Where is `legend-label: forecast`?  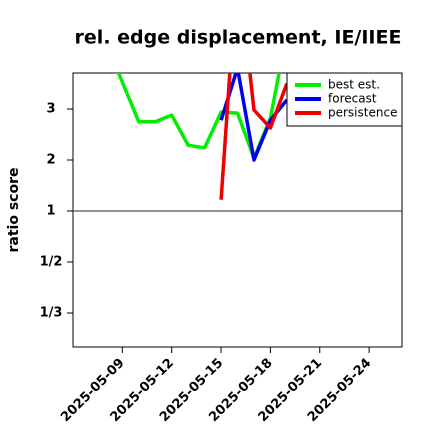
legend-label: forecast is located at coordinates (352, 99).